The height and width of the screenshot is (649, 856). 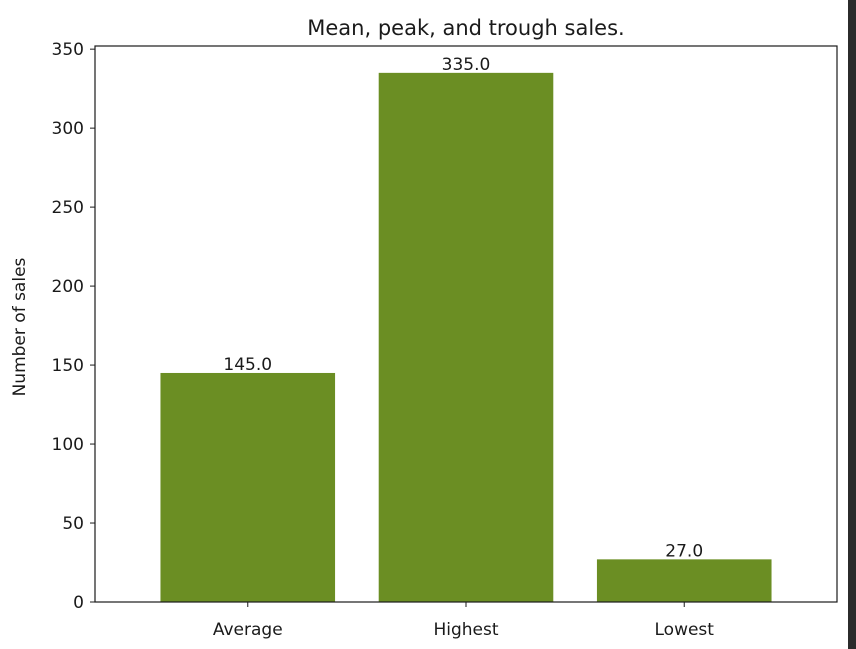 What do you see at coordinates (466, 65) in the screenshot?
I see `data-label-highest: 335.0` at bounding box center [466, 65].